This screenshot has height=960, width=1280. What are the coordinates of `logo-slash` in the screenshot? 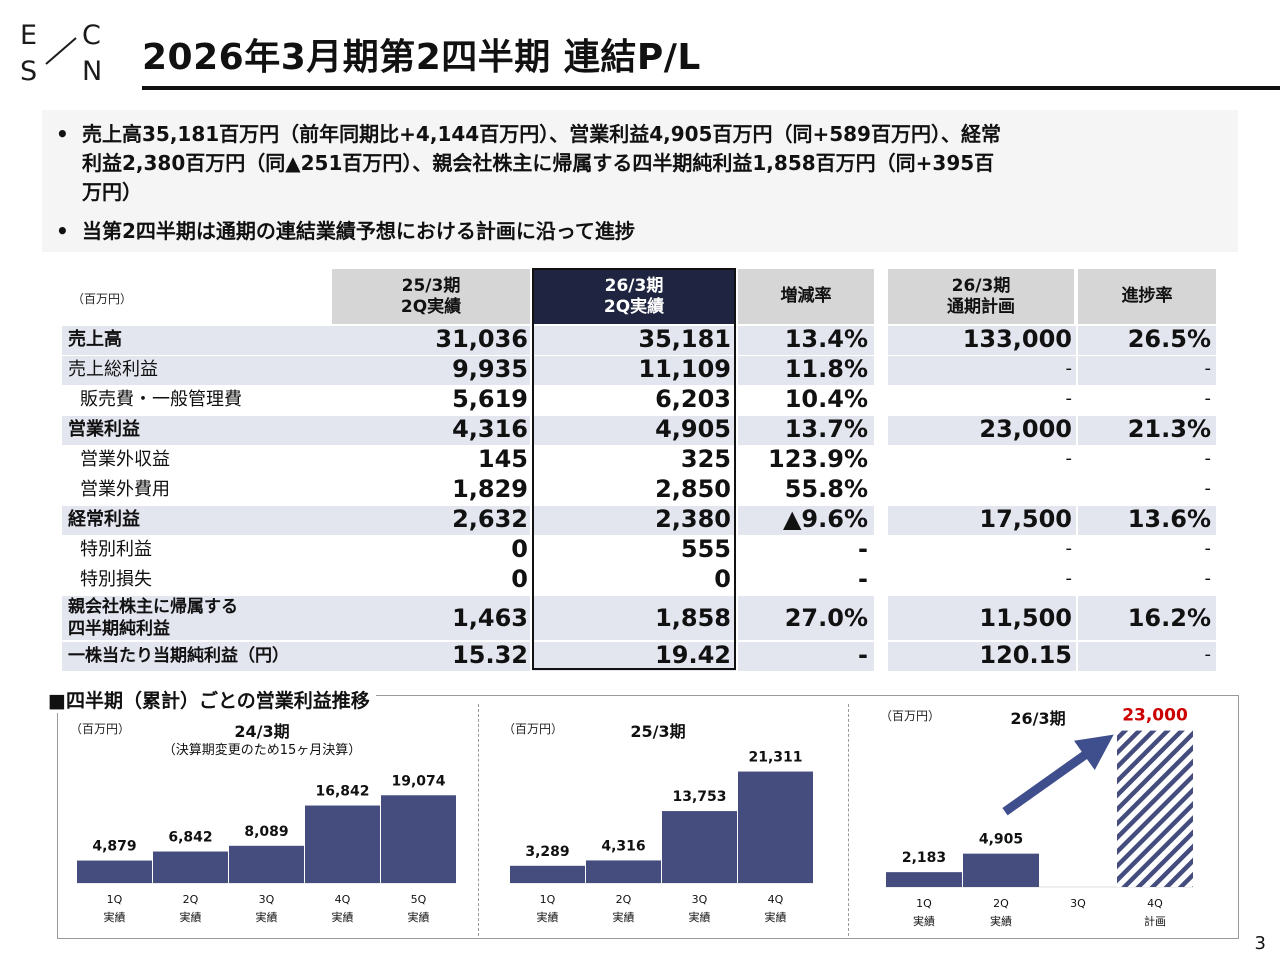 It's located at (61, 51).